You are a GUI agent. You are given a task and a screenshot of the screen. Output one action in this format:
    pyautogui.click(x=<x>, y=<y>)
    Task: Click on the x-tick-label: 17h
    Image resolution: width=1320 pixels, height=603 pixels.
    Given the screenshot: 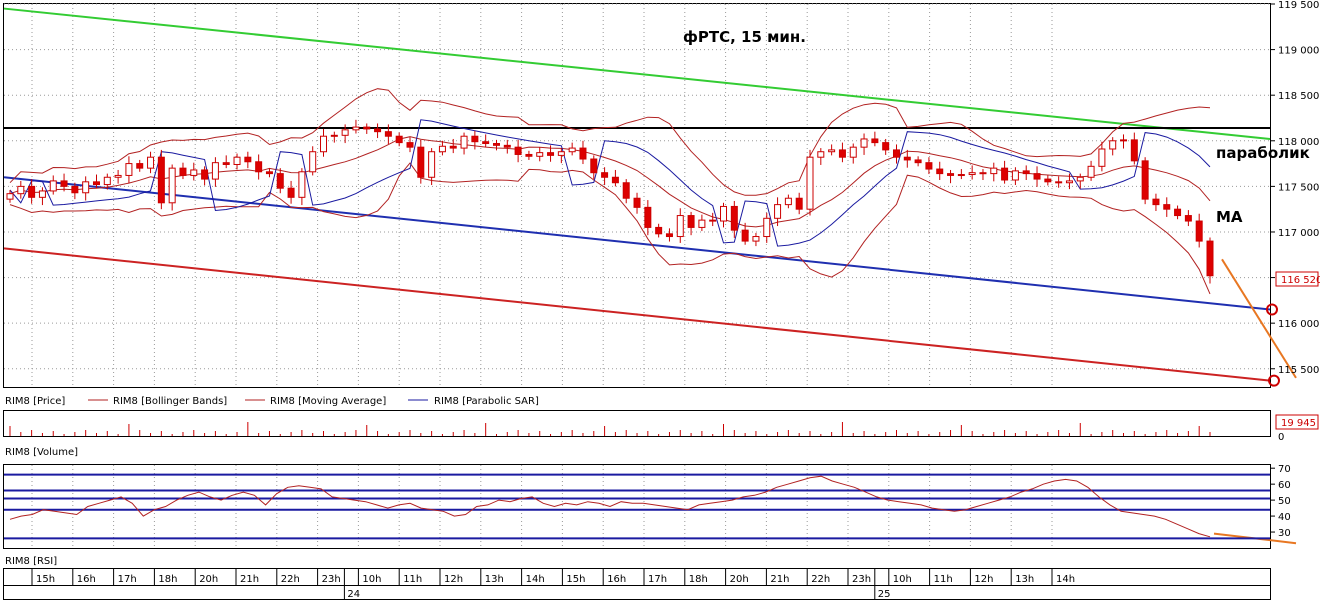 What is the action you would take?
    pyautogui.click(x=657, y=579)
    